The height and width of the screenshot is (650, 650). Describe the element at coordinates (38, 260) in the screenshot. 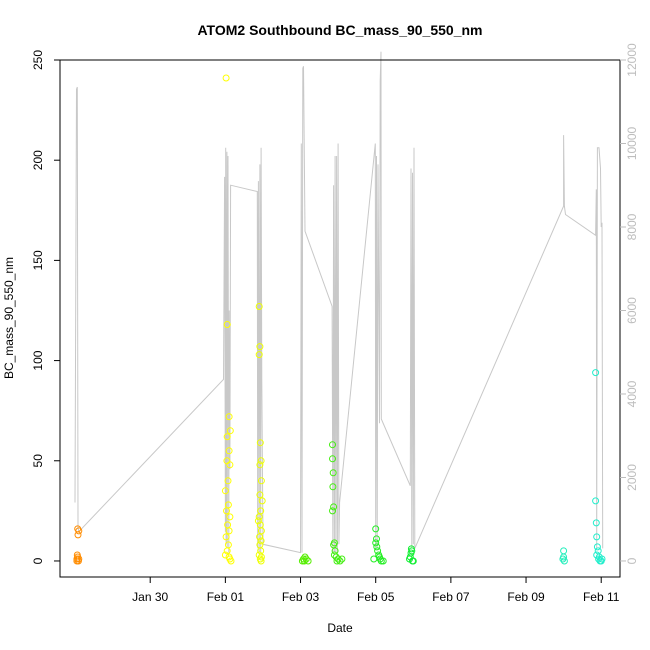

I see `y-tick-label: 150` at that location.